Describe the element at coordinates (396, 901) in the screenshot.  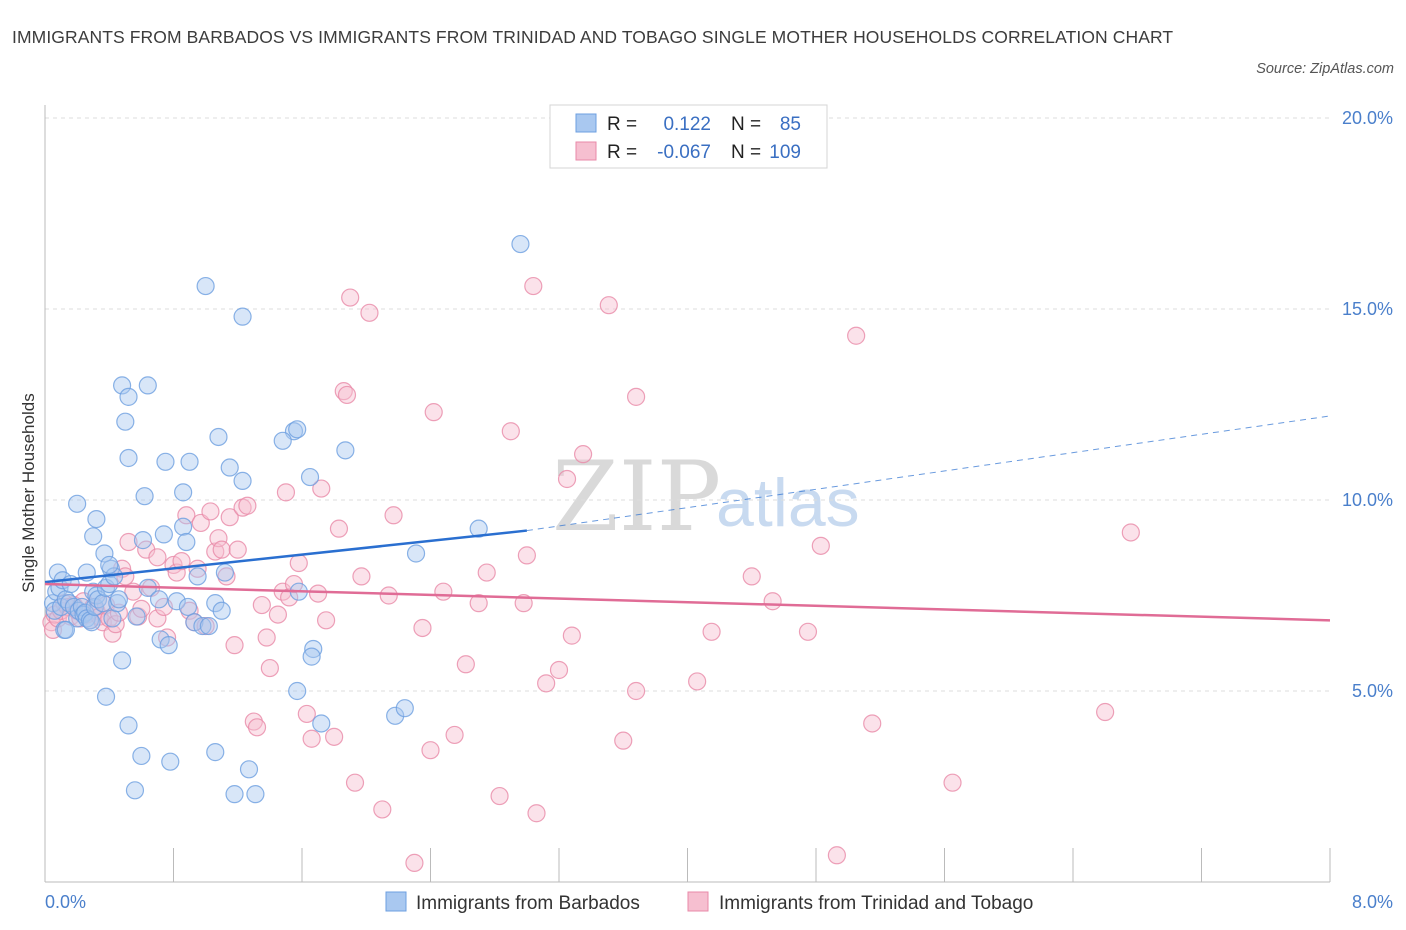
I see `legend-swatch-barbados` at that location.